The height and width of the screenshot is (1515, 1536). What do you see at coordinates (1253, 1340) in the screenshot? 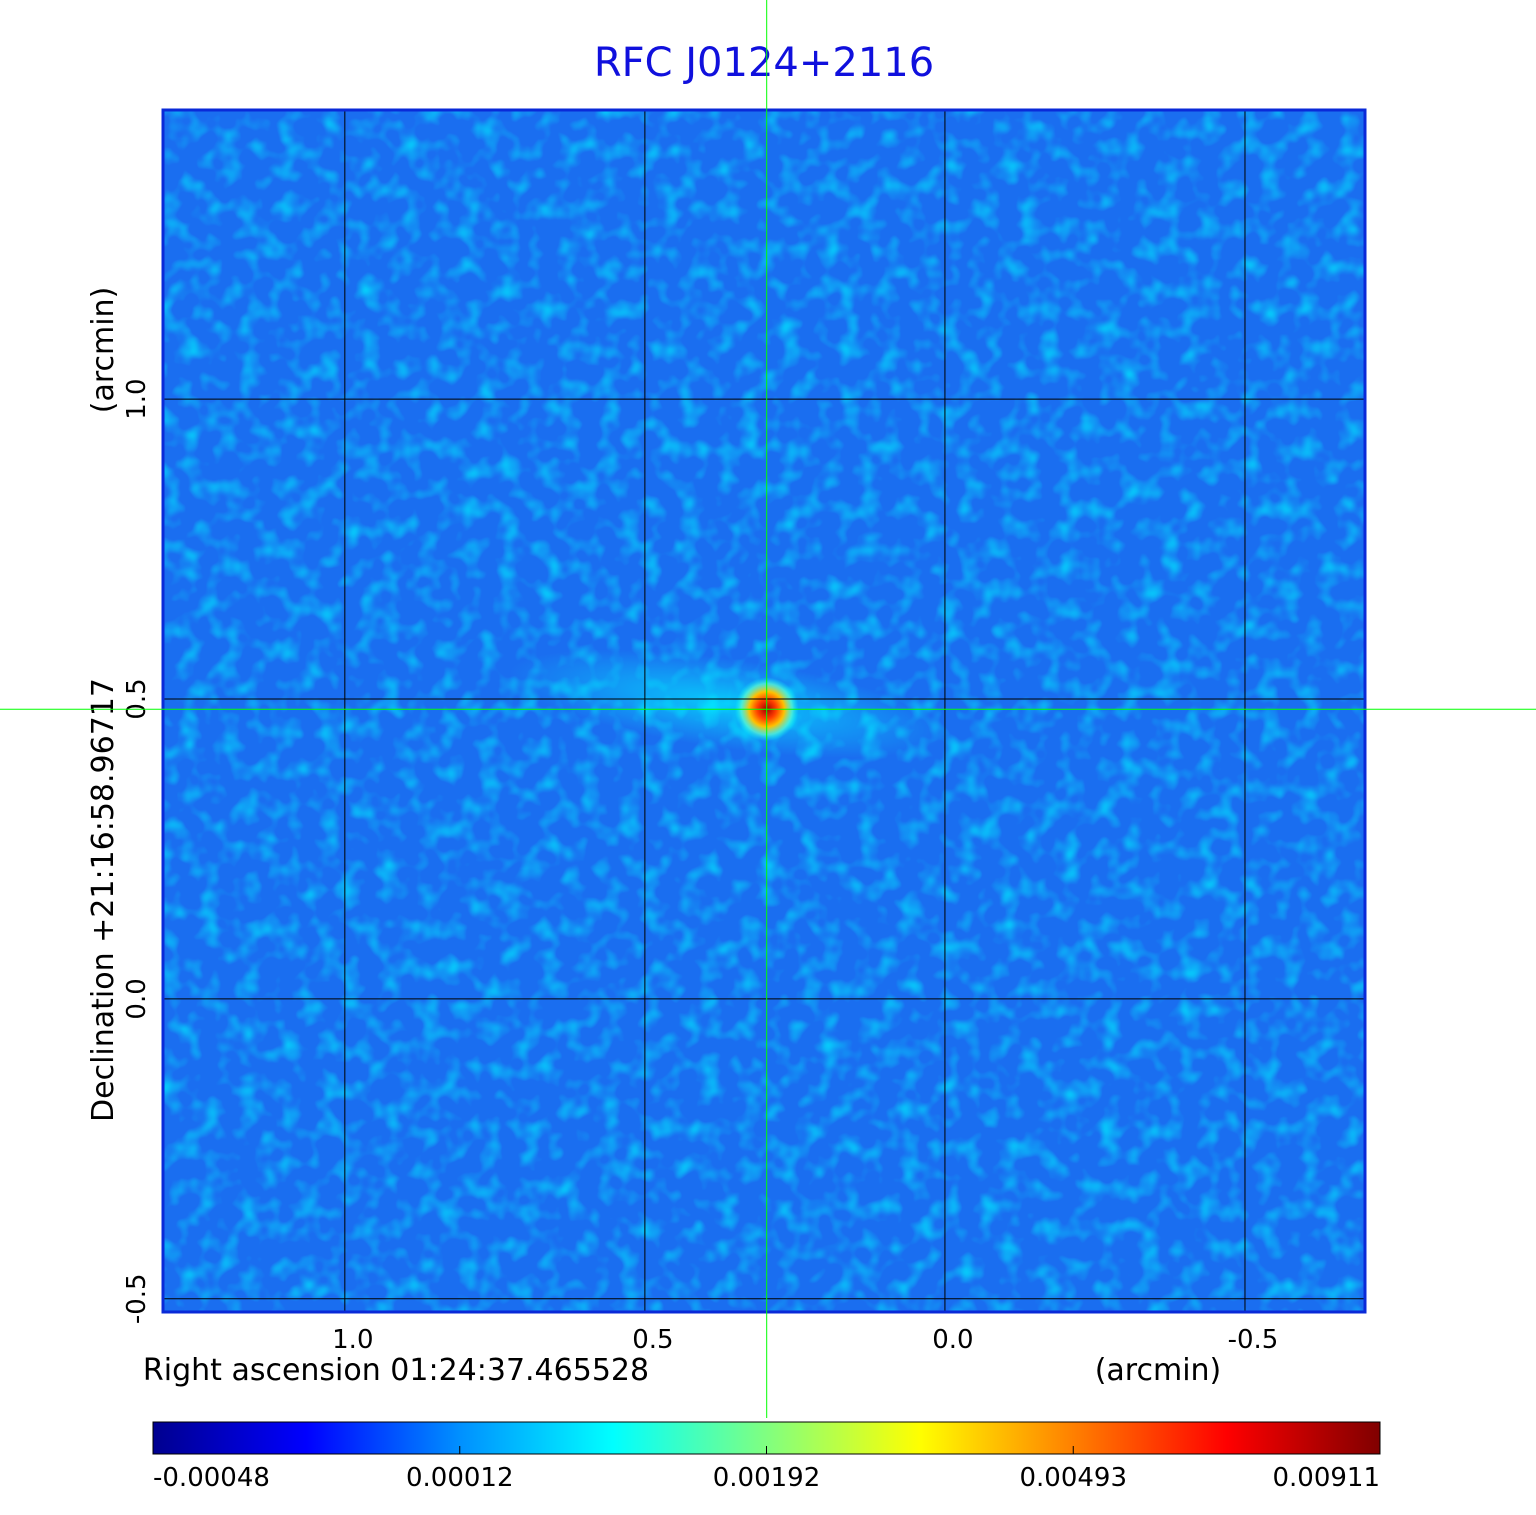
I see `x-tick-label: -0.5` at bounding box center [1253, 1340].